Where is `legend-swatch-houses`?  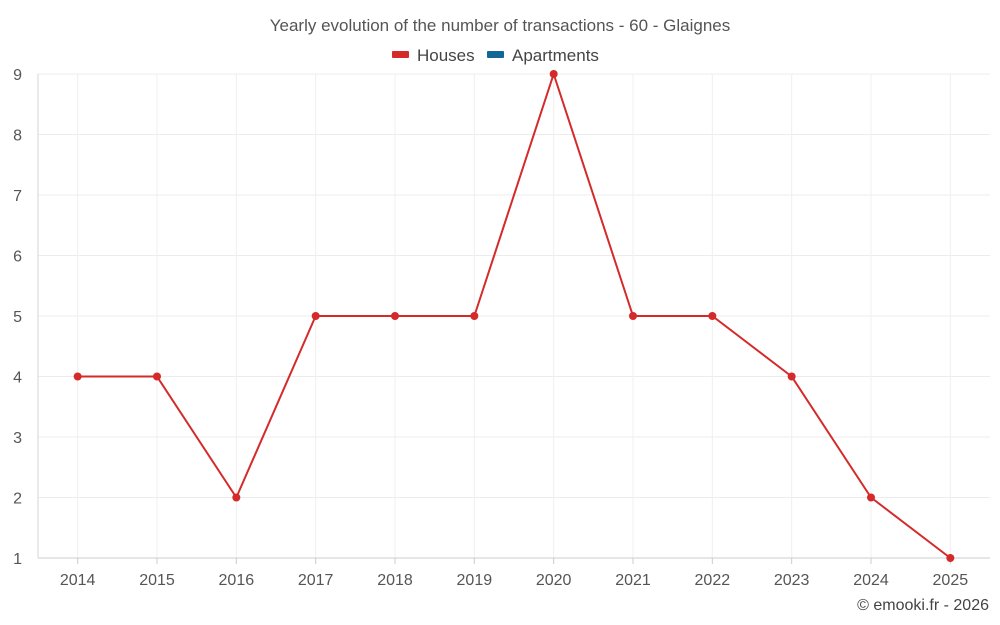
legend-swatch-houses is located at coordinates (400, 54).